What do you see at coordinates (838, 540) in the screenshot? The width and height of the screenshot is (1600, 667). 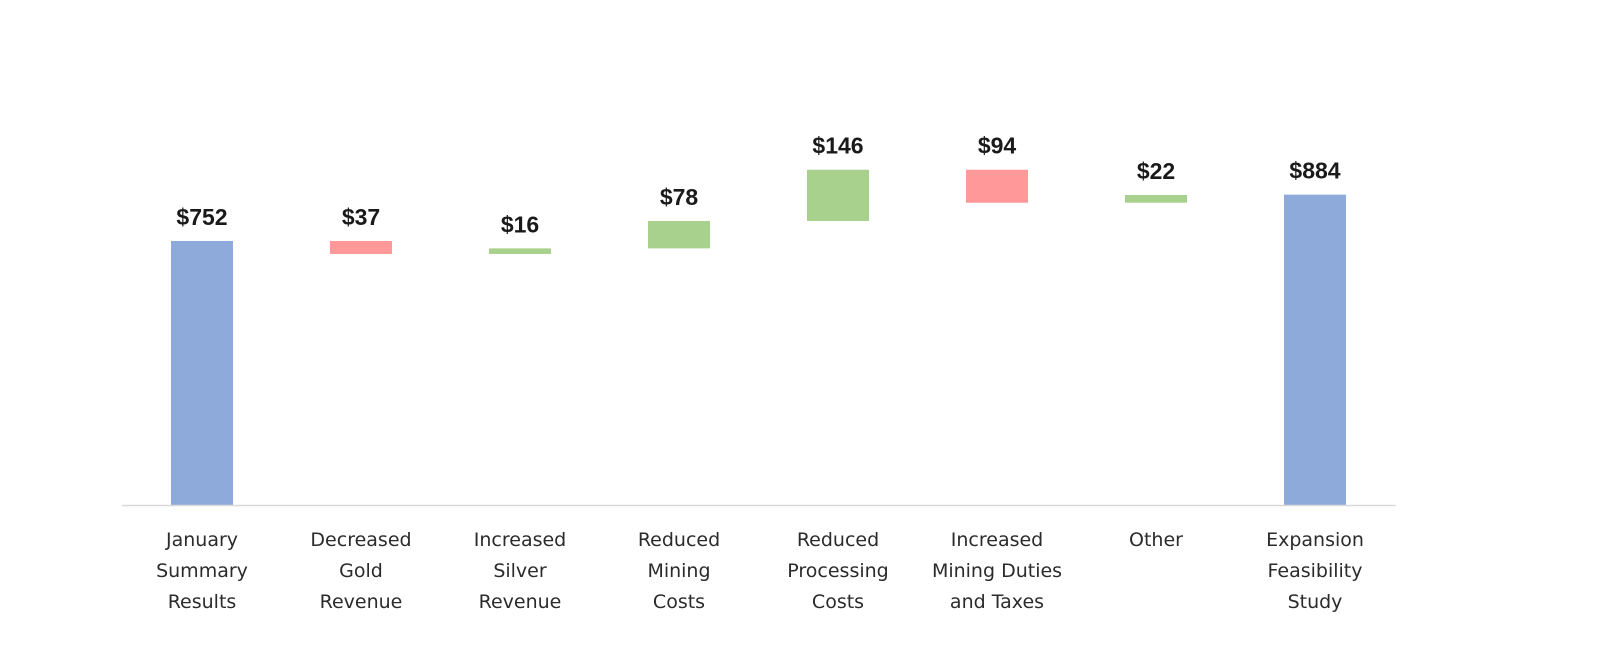 I see `category-label-4-line-0: Reduced` at bounding box center [838, 540].